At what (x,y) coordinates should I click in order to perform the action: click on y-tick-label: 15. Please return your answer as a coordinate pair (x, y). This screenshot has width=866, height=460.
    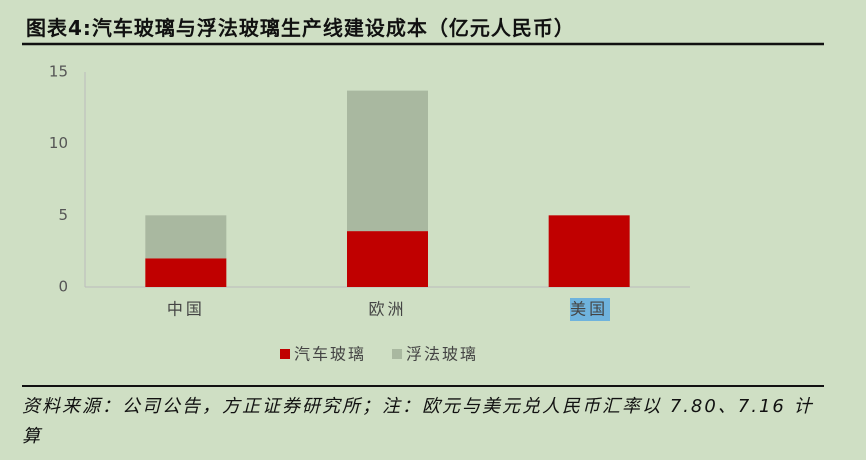
    Looking at the image, I should click on (58, 72).